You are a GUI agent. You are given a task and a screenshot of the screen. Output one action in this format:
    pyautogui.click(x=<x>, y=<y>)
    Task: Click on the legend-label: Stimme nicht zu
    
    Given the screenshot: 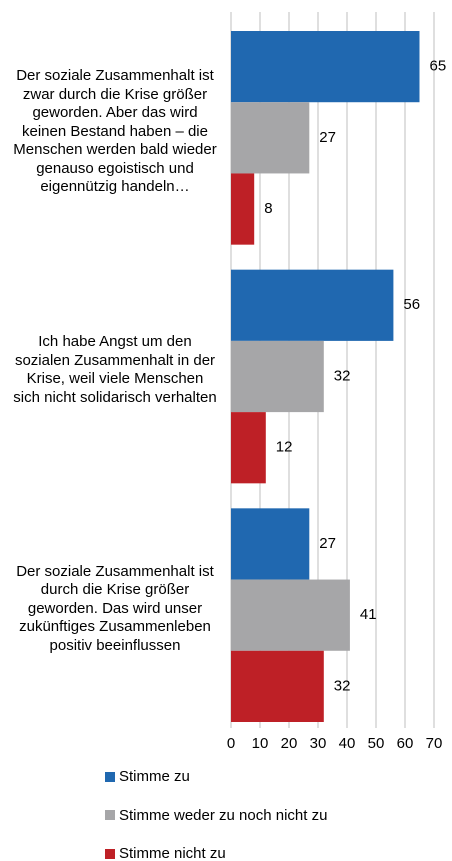 What is the action you would take?
    pyautogui.click(x=172, y=853)
    